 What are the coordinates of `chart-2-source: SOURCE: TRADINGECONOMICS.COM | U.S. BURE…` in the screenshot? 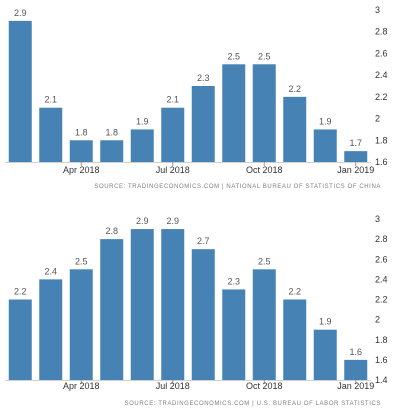 It's located at (252, 404).